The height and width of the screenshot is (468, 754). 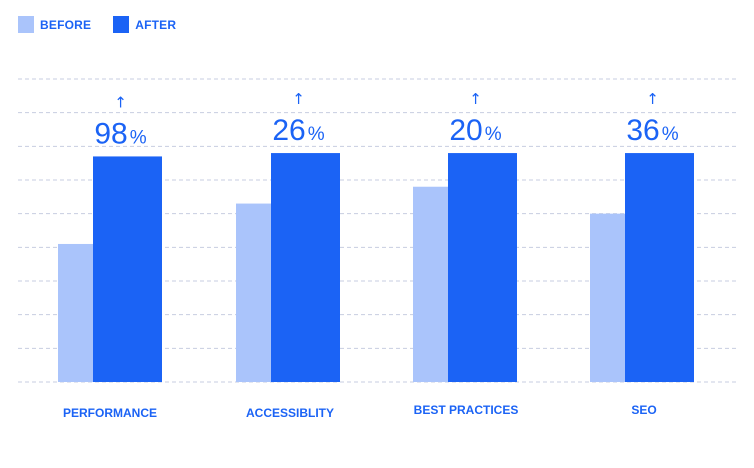 I want to click on chart-legend: BEFORE AFTER, so click(x=108, y=24).